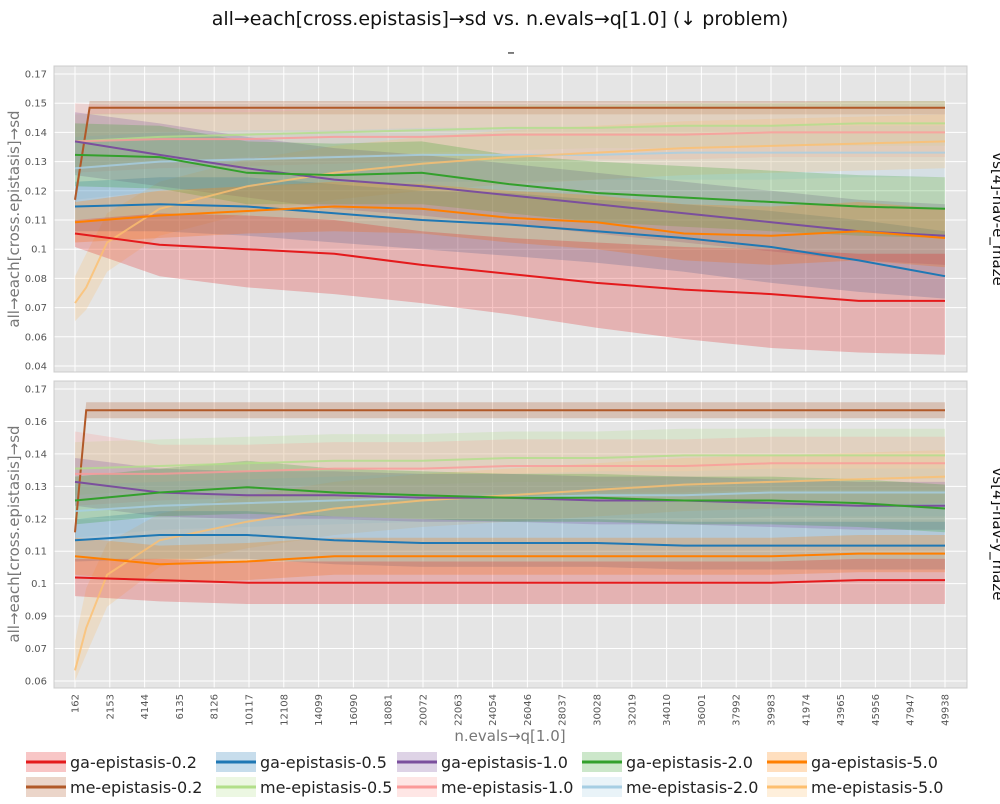  What do you see at coordinates (994, 534) in the screenshot?
I see `facet-label-bottom: vs[4]-nav-y_maze` at bounding box center [994, 534].